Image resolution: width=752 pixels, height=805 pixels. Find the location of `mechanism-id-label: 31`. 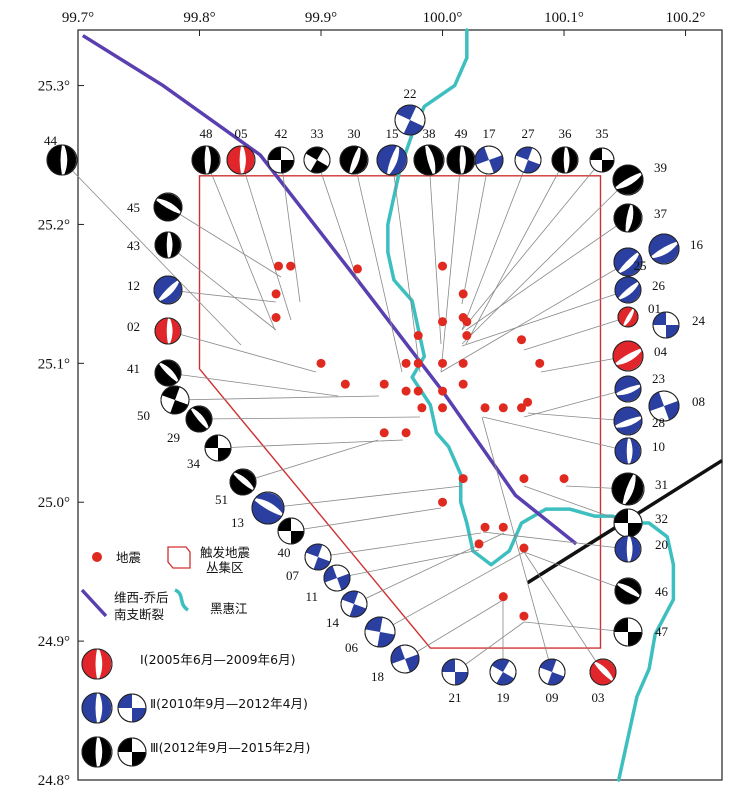

mechanism-id-label: 31 is located at coordinates (661, 484).